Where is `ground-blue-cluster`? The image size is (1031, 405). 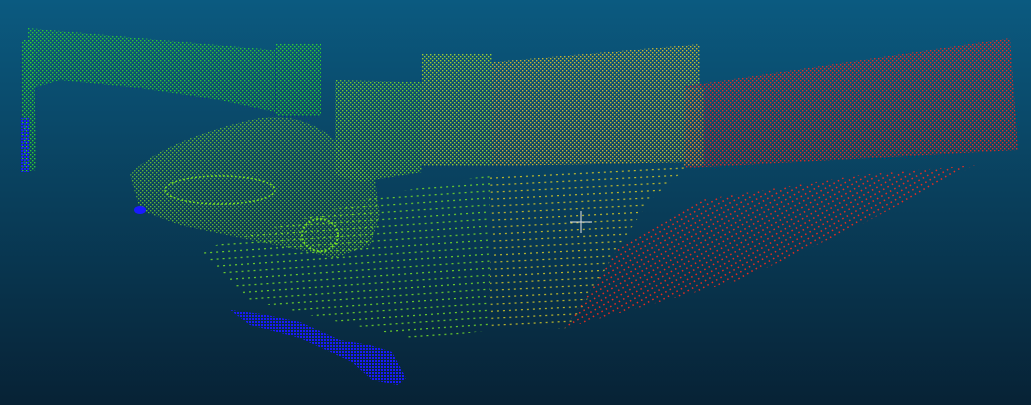
ground-blue-cluster is located at coordinates (318, 347).